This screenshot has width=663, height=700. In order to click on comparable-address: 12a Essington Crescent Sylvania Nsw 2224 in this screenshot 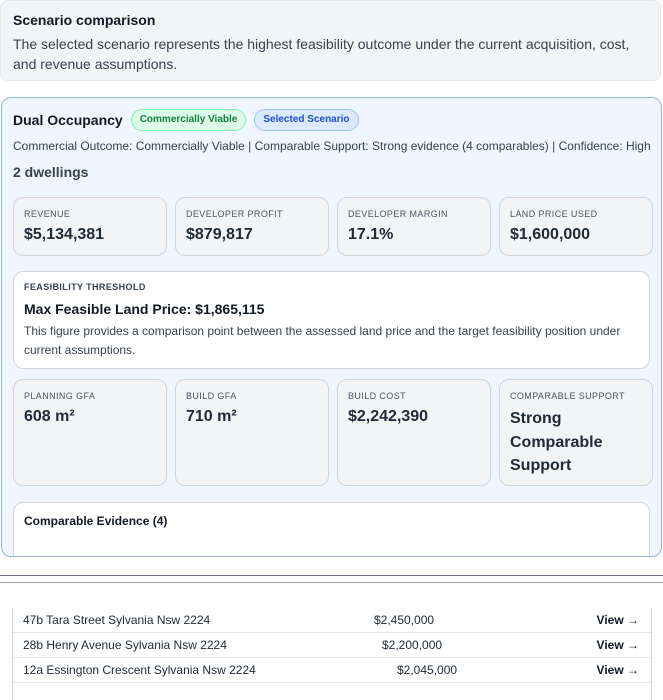, I will do `click(139, 670)`.